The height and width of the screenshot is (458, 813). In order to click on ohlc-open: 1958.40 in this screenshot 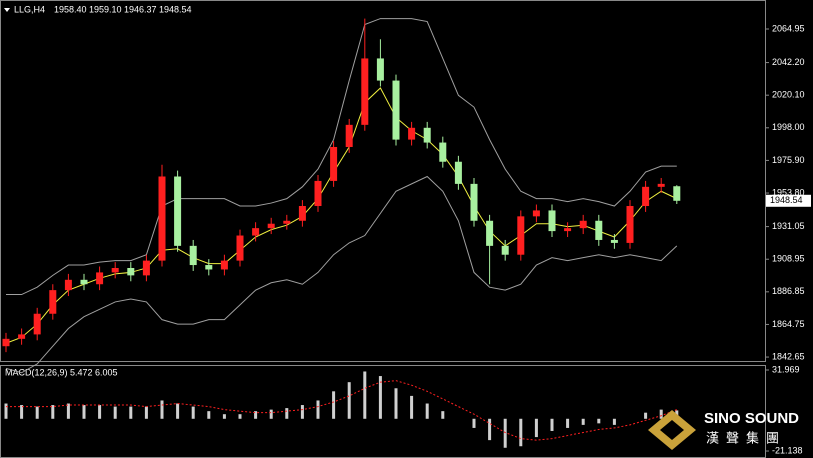, I will do `click(70, 9)`.